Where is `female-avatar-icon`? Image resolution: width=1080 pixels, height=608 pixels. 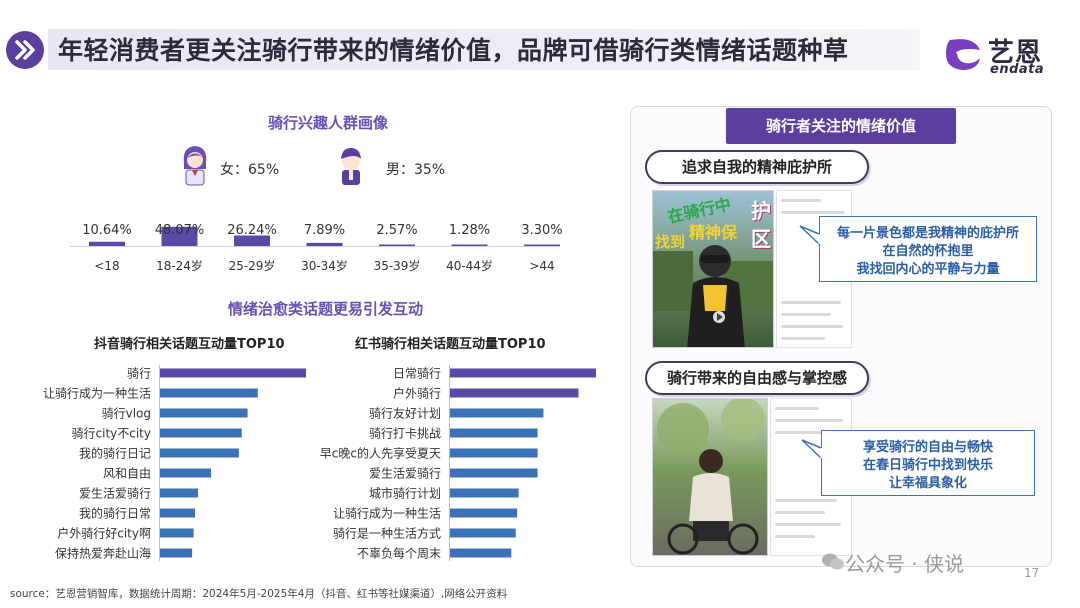 female-avatar-icon is located at coordinates (195, 166).